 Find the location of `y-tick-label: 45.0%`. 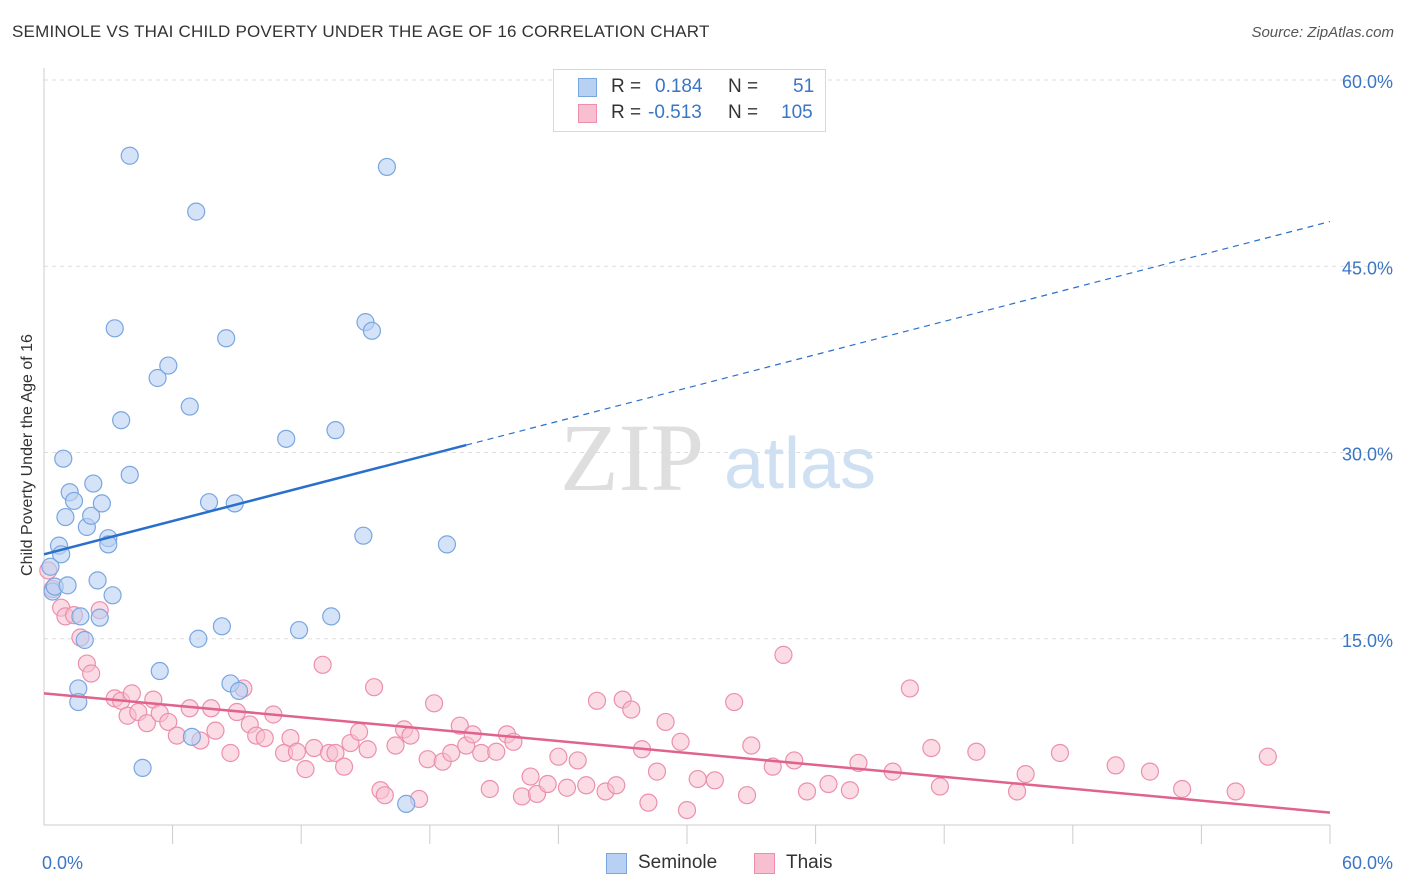

y-tick-label: 45.0% is located at coordinates (1367, 268).